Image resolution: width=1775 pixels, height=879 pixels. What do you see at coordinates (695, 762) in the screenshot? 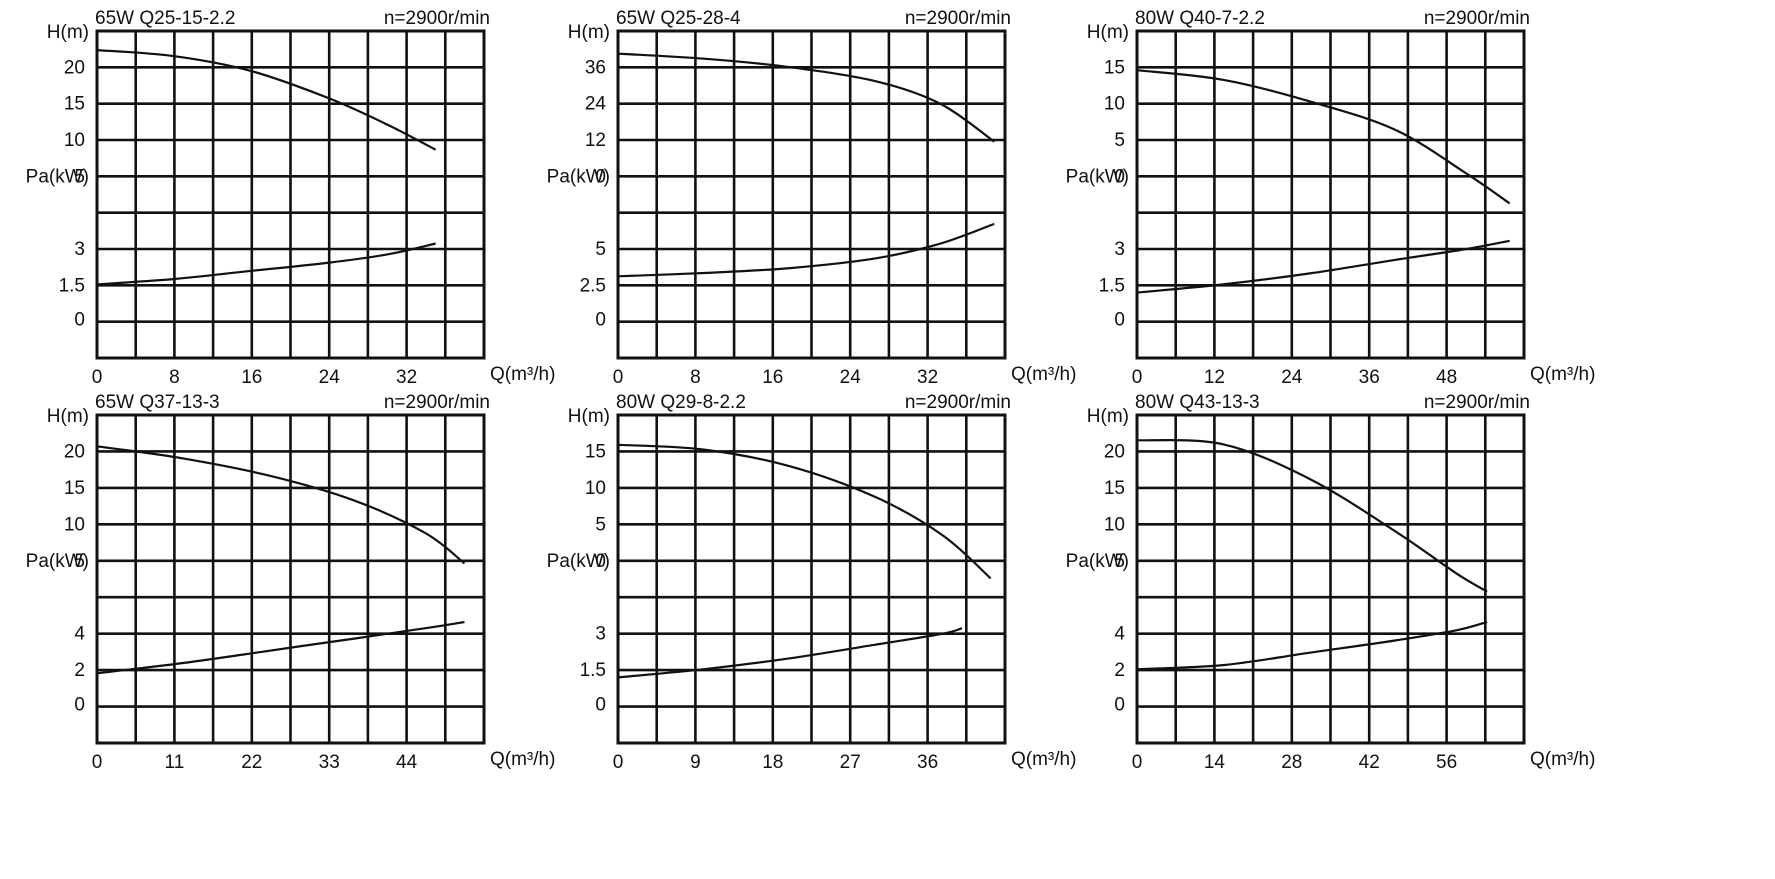
I see `flow-tick-label: 9` at bounding box center [695, 762].